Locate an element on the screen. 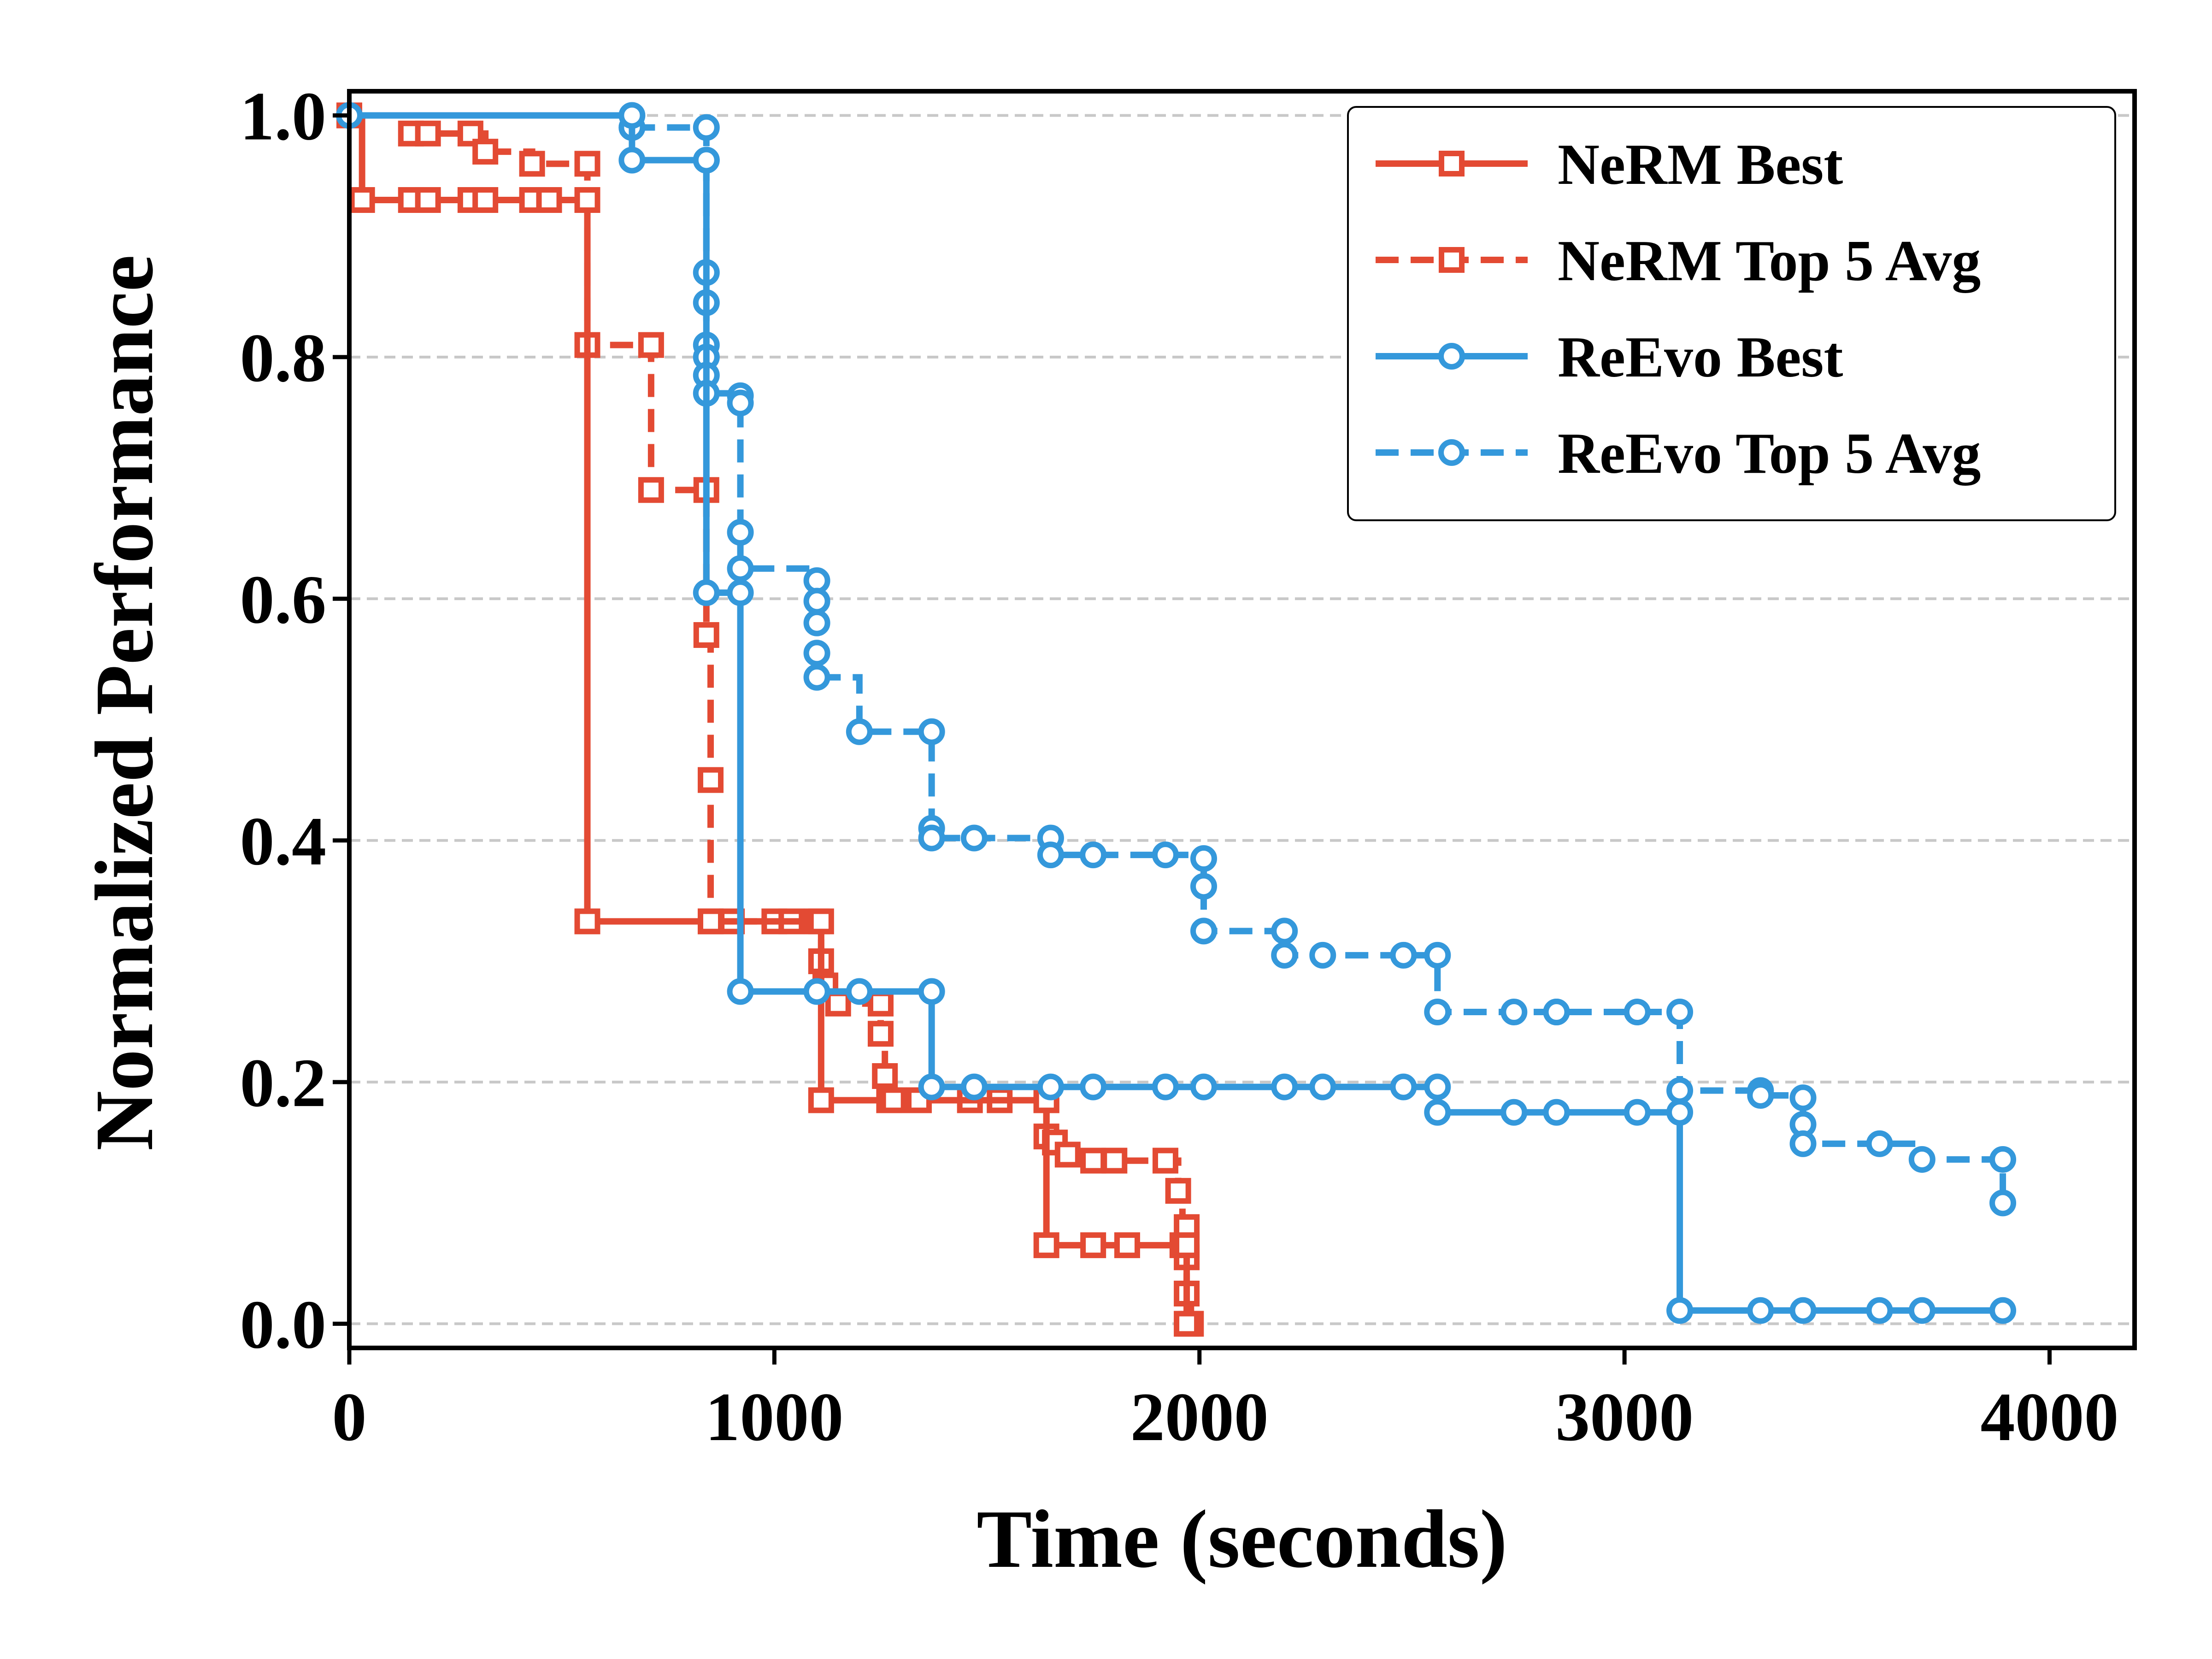 The width and height of the screenshot is (2212, 1659). y-tick-label: 0.4 is located at coordinates (283, 841).